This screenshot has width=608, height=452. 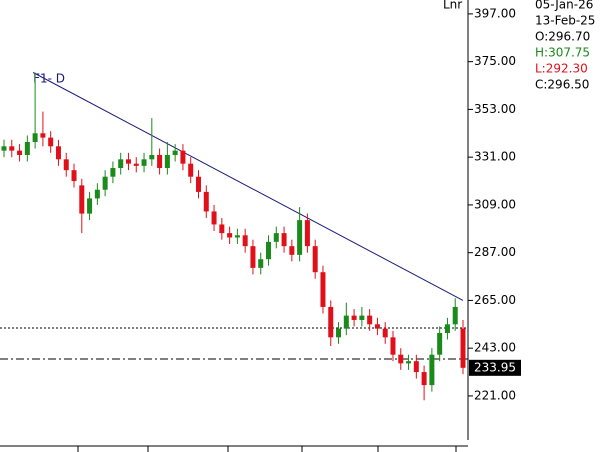 I want to click on info-line: O:296.70, so click(x=562, y=37).